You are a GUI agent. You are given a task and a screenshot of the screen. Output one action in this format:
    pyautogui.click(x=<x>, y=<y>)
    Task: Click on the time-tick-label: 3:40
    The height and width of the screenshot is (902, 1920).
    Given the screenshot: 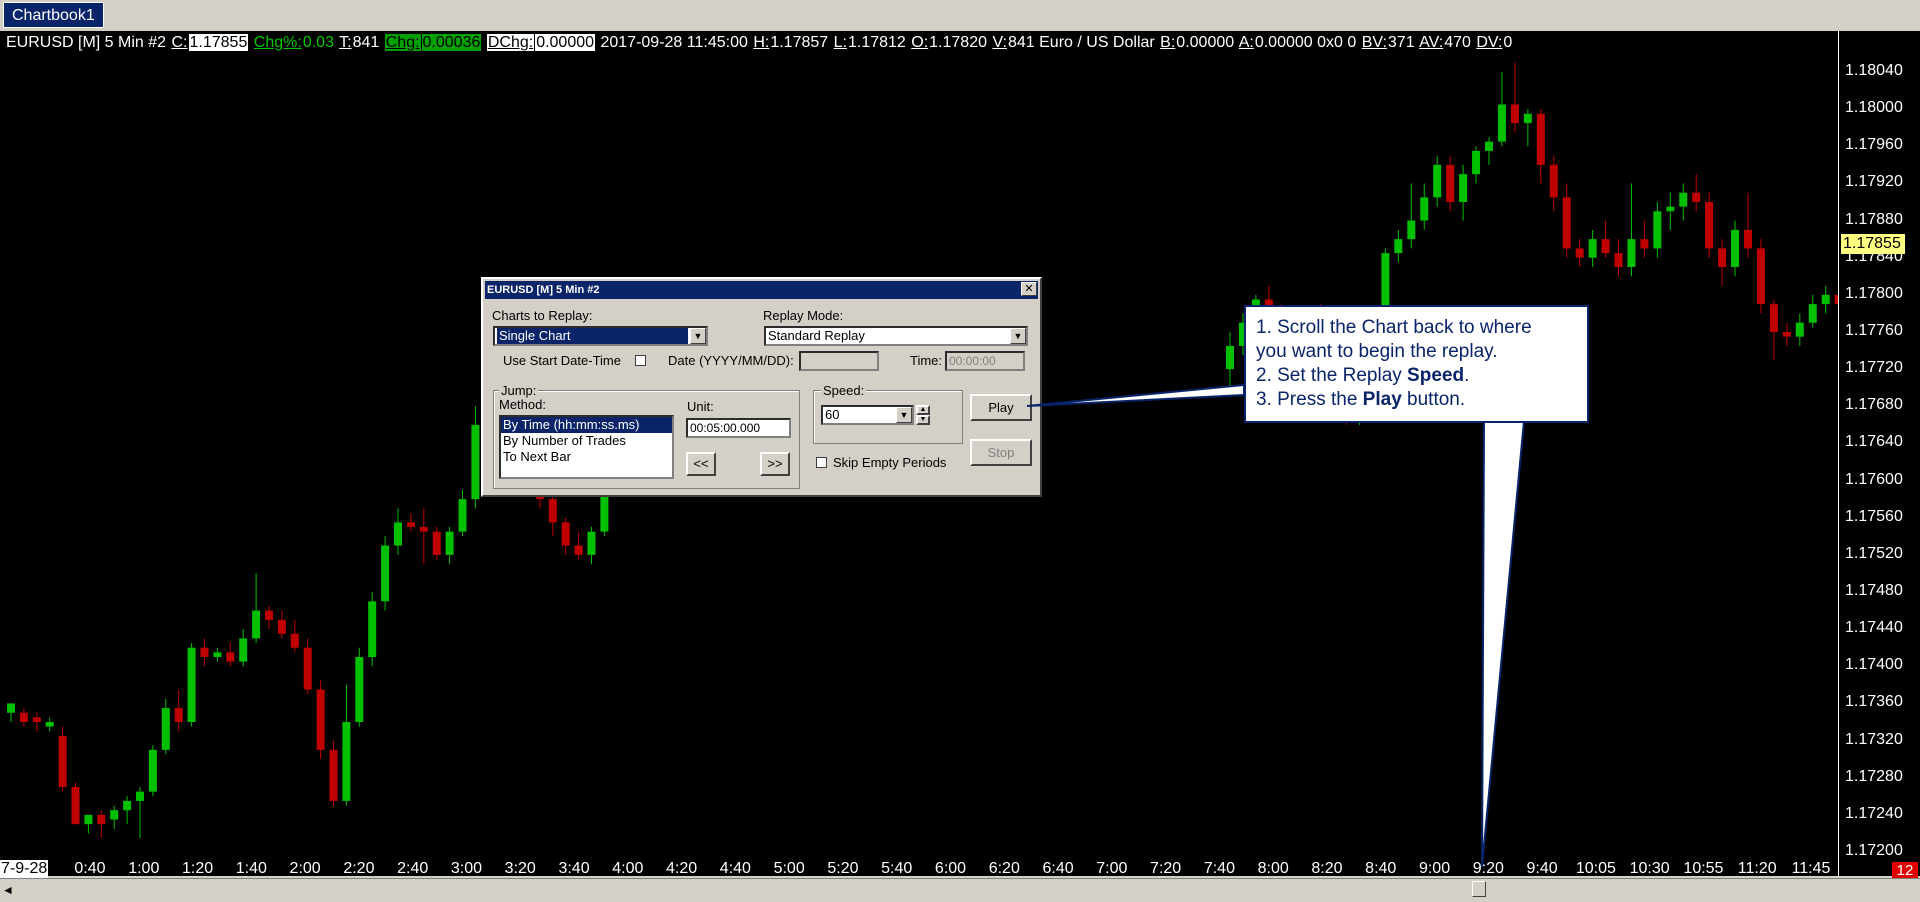 What is the action you would take?
    pyautogui.click(x=574, y=868)
    